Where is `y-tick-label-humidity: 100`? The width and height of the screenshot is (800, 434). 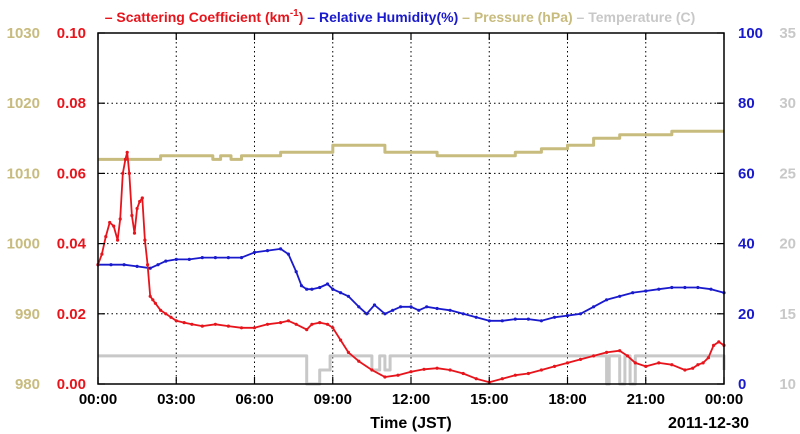 y-tick-label-humidity: 100 is located at coordinates (750, 33).